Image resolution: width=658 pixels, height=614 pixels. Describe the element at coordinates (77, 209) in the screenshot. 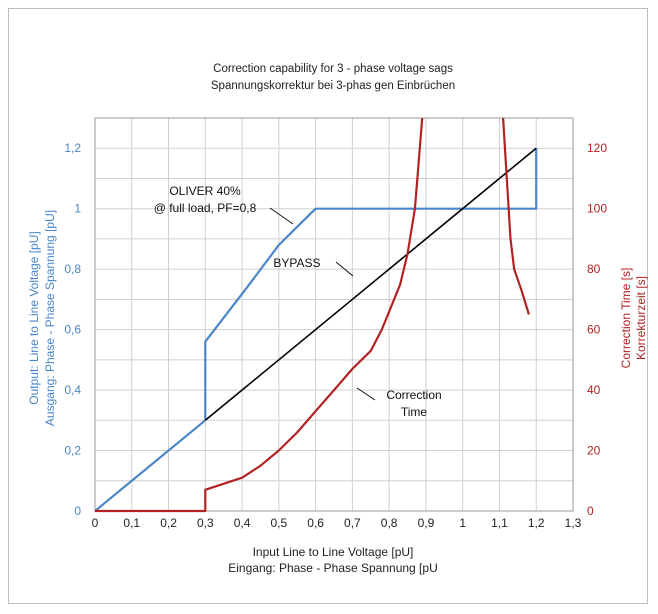

I see `y-left-tick-label: 1` at that location.